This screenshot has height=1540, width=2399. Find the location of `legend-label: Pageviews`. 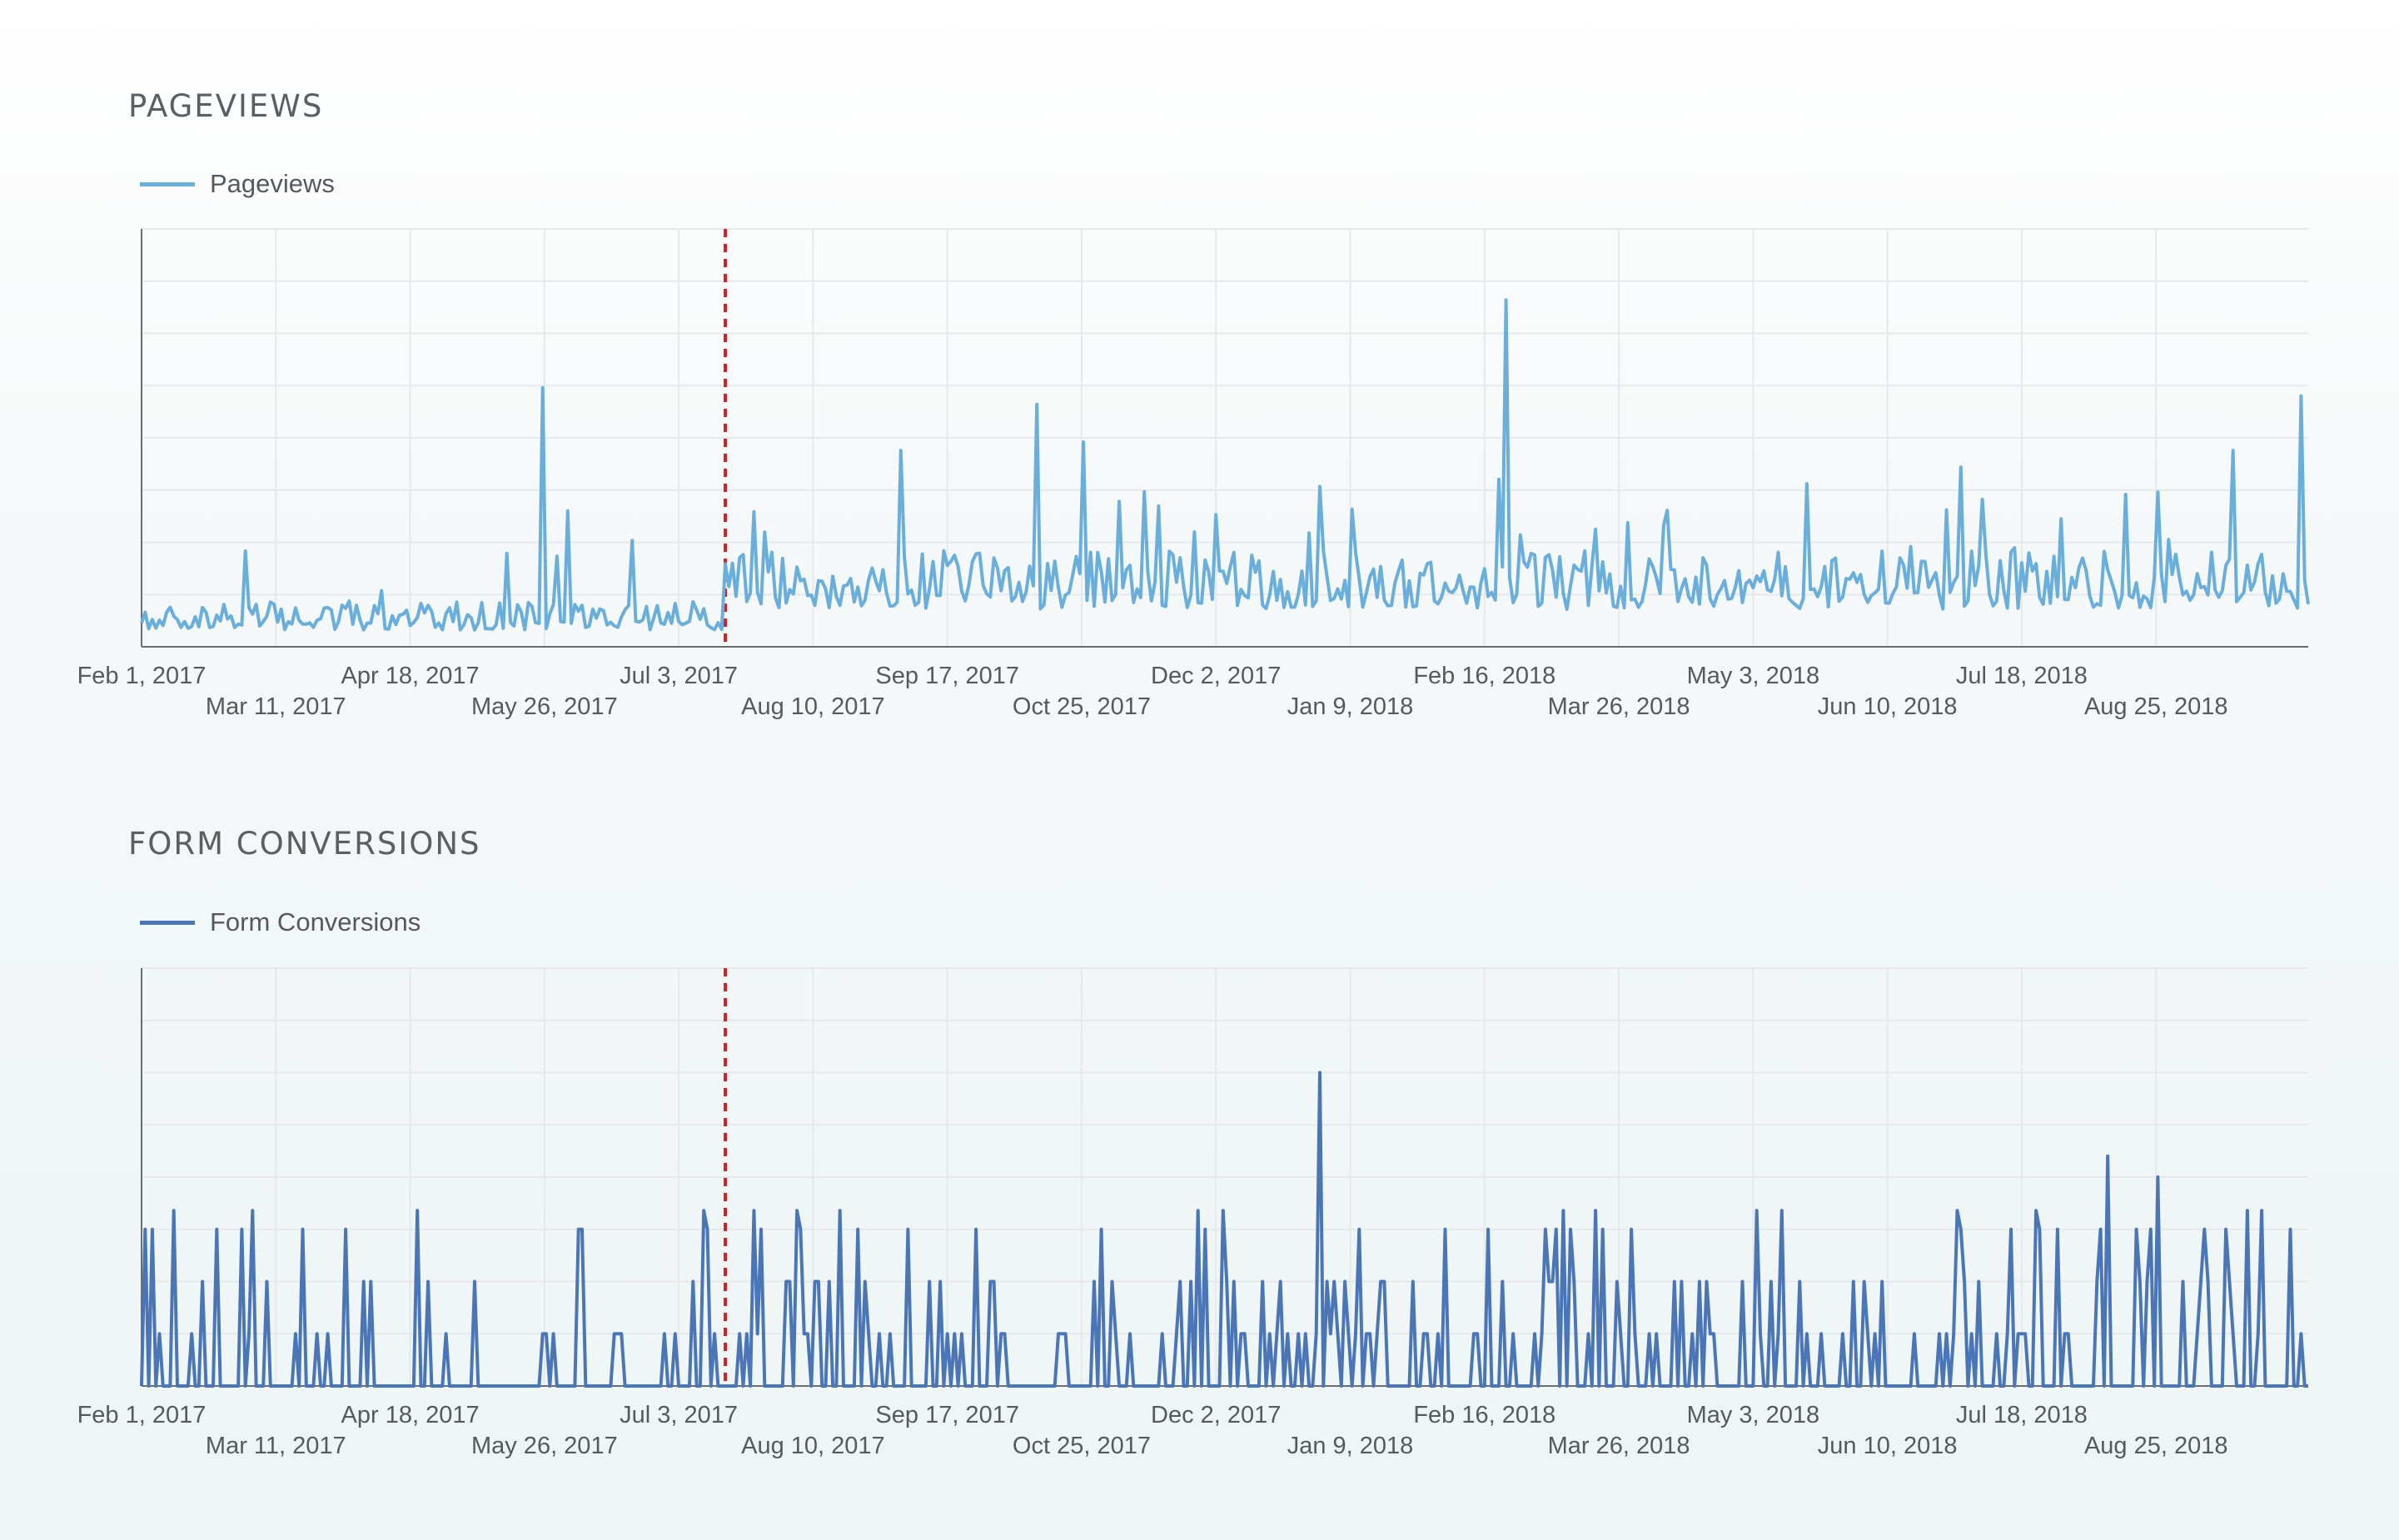

legend-label: Pageviews is located at coordinates (272, 184).